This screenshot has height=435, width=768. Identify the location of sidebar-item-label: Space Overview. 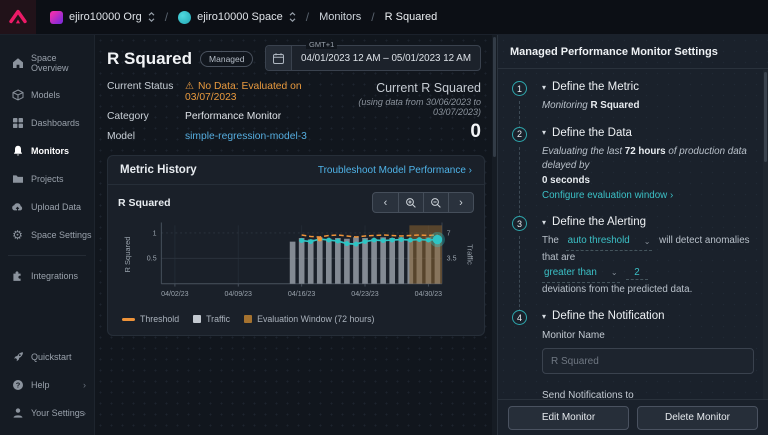
(50, 63).